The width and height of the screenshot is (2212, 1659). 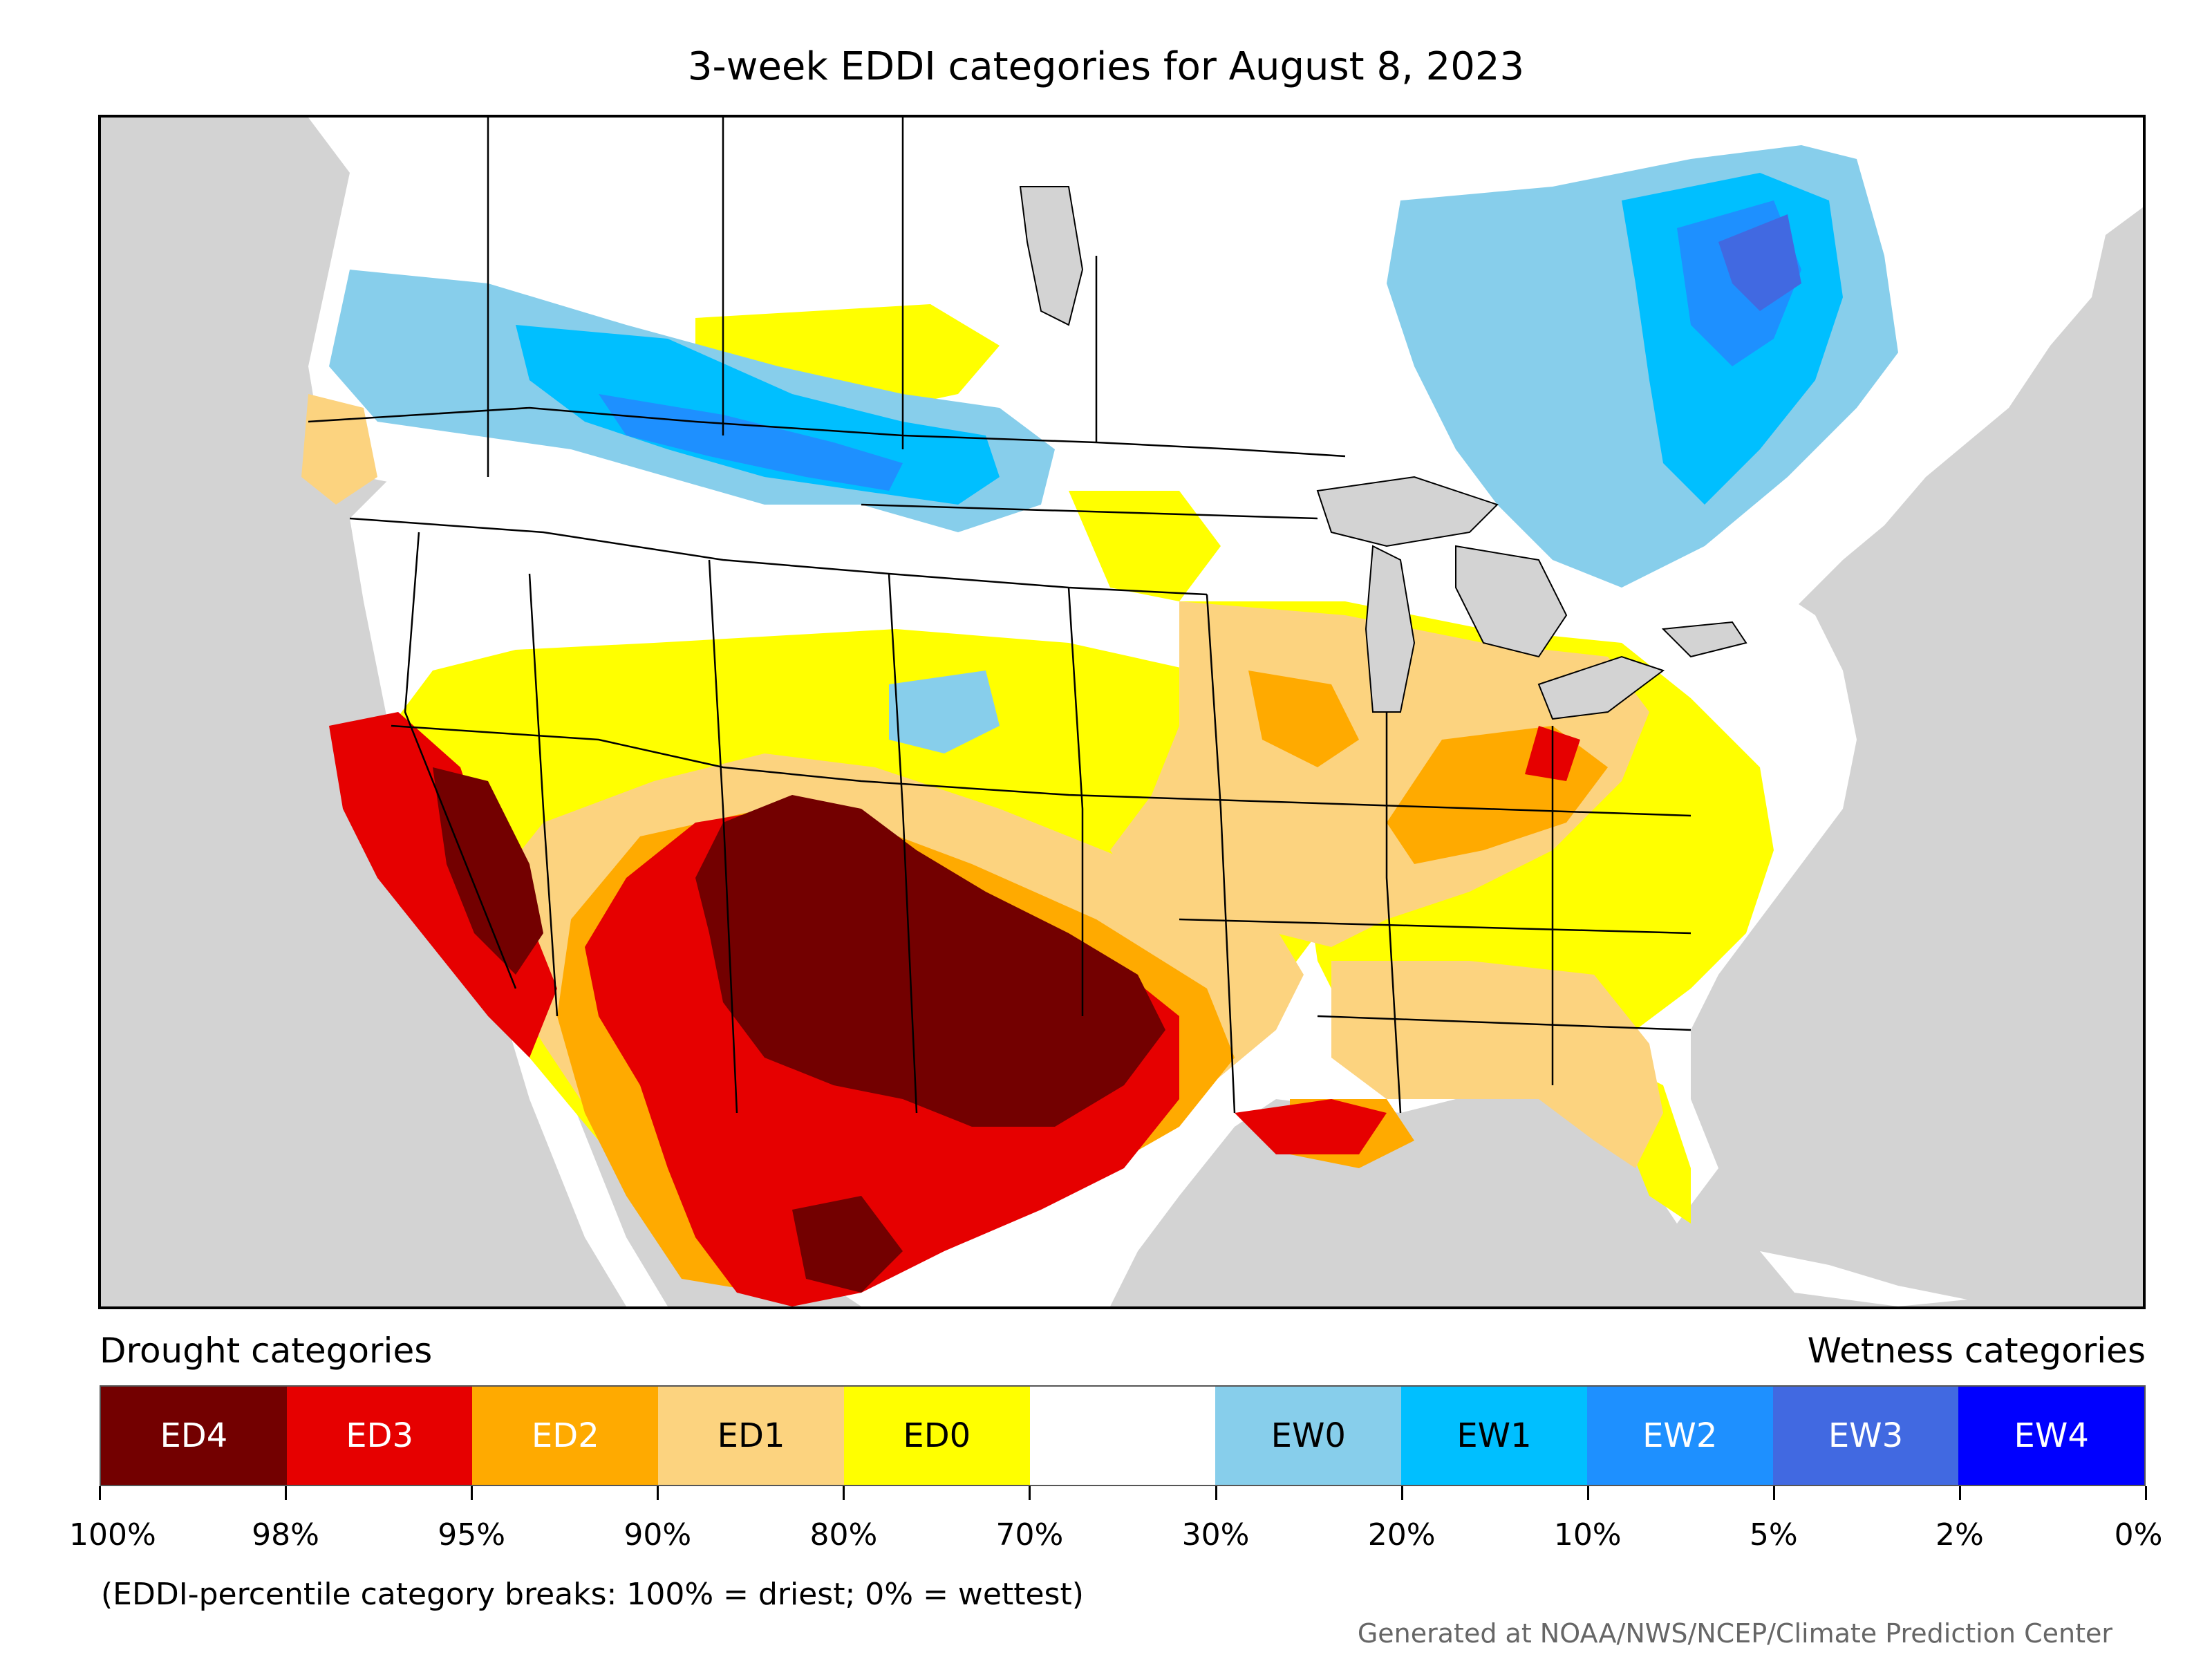 I want to click on legend-cell-ed2: ED2, so click(x=565, y=1436).